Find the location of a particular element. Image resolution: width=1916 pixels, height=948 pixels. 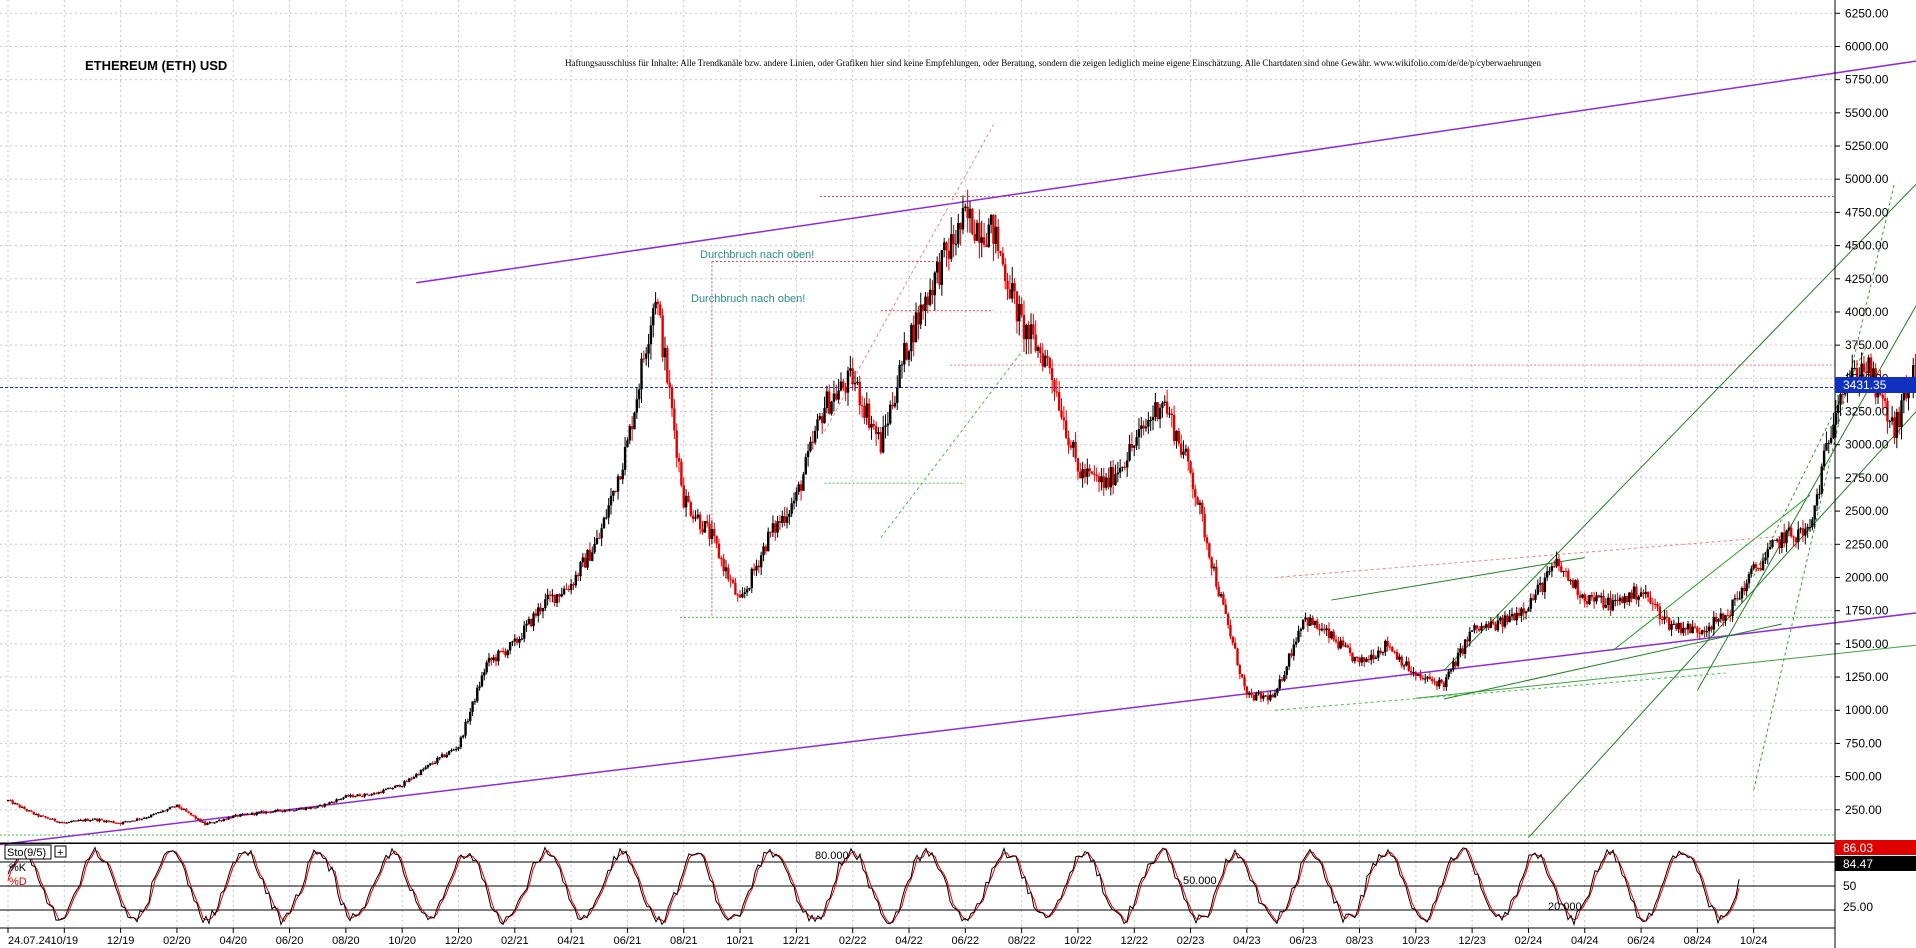

y-tick-label-2: 750.00 is located at coordinates (1863, 743).